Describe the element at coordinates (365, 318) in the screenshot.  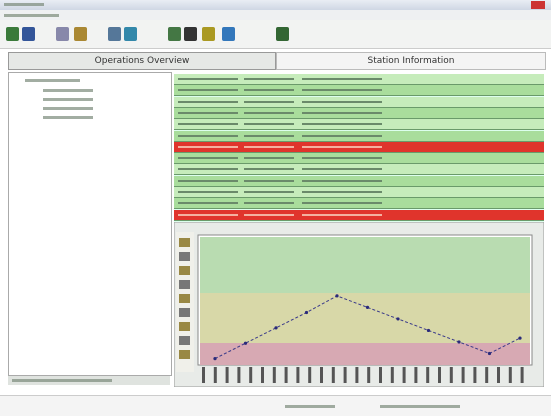
I see `band-mid` at that location.